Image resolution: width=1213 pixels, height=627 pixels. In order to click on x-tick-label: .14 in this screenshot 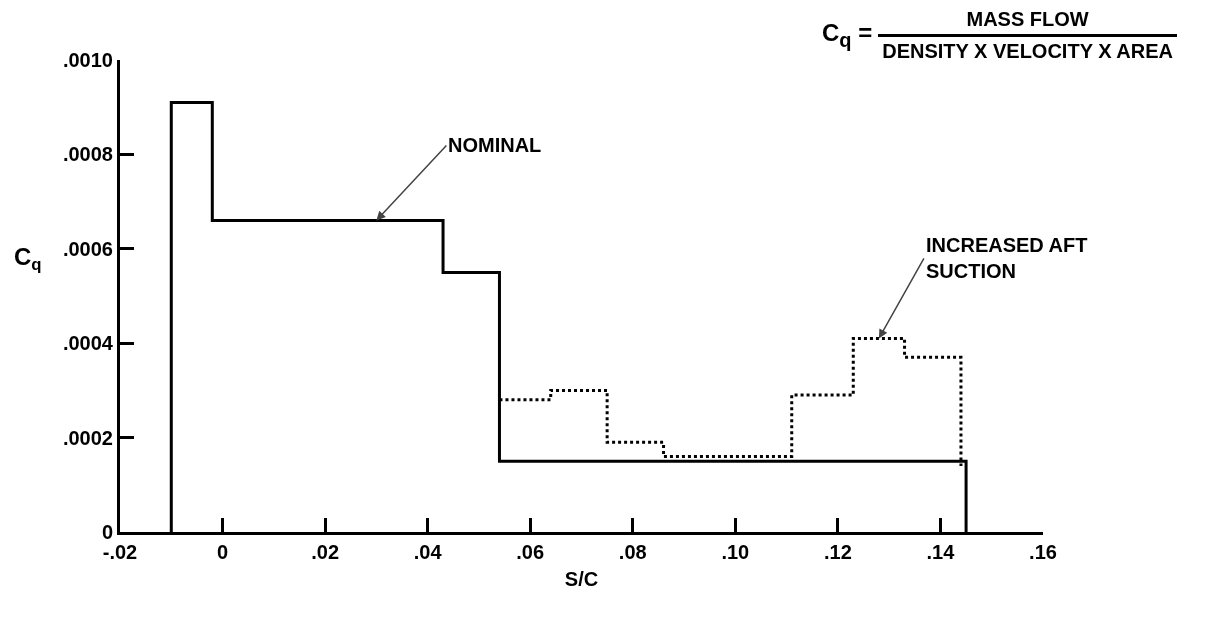, I will do `click(941, 552)`.